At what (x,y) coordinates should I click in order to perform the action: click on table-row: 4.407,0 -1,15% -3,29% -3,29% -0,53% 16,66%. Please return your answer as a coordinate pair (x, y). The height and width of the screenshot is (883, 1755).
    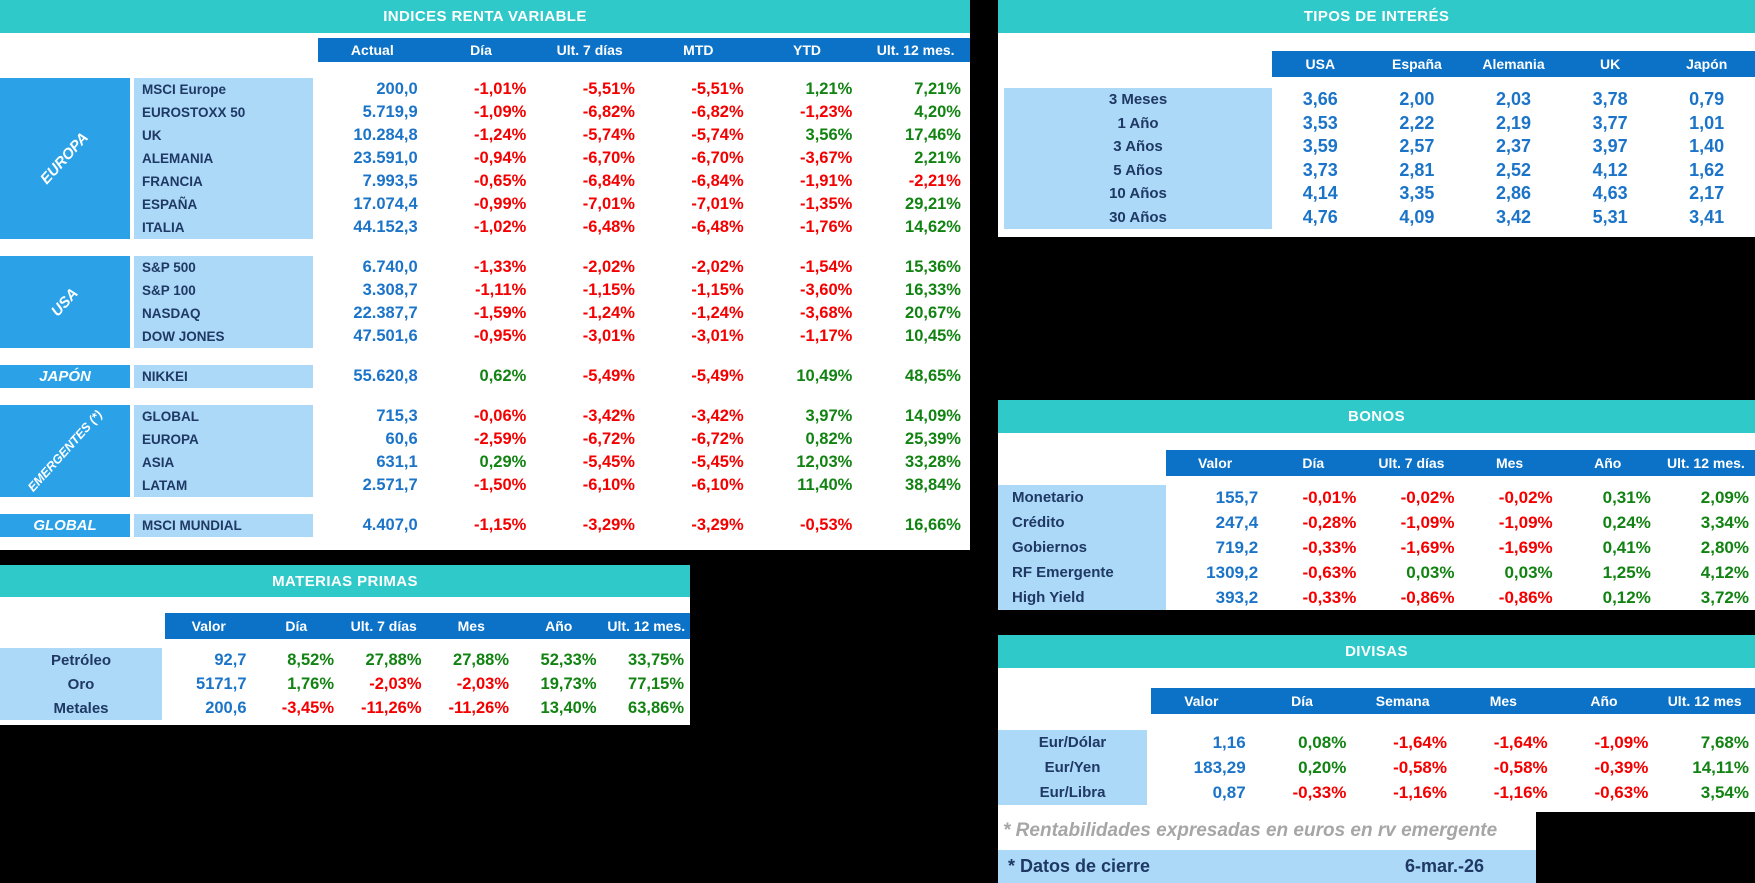
    Looking at the image, I should click on (644, 525).